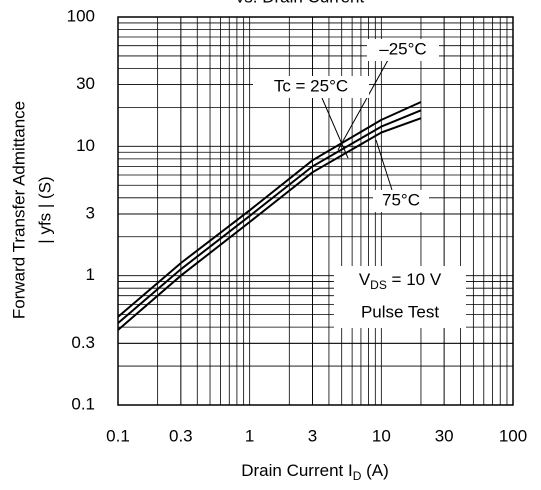  Describe the element at coordinates (90, 212) in the screenshot. I see `y-tick-label: 3` at that location.